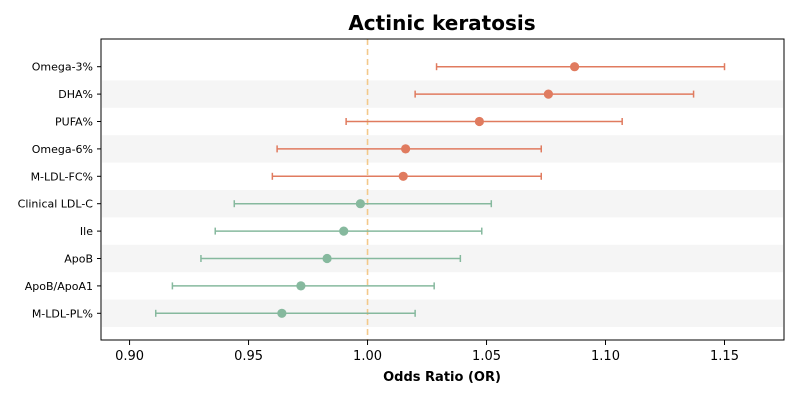 This screenshot has width=800, height=400. Describe the element at coordinates (75, 94) in the screenshot. I see `y-tick-label: DHA%` at that location.